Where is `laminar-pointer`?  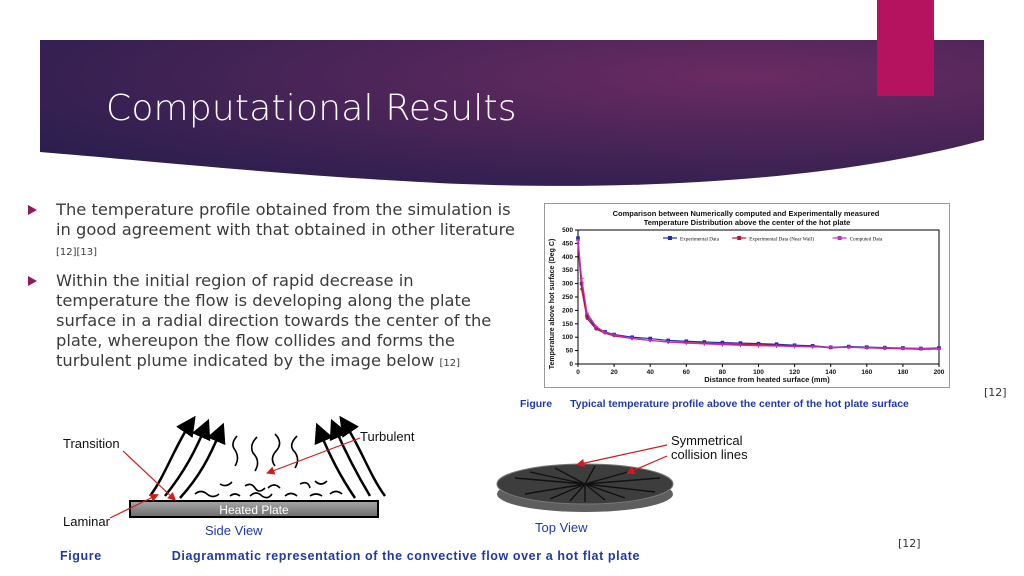 laminar-pointer is located at coordinates (134, 506).